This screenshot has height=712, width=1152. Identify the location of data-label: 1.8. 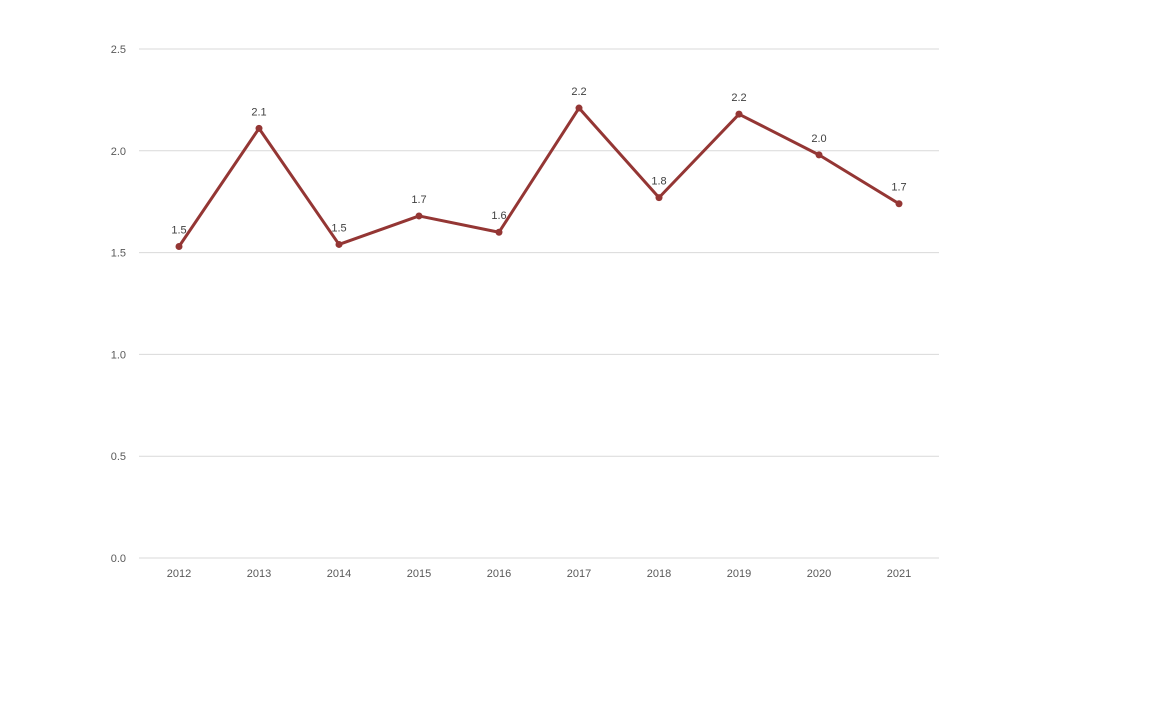
(658, 182).